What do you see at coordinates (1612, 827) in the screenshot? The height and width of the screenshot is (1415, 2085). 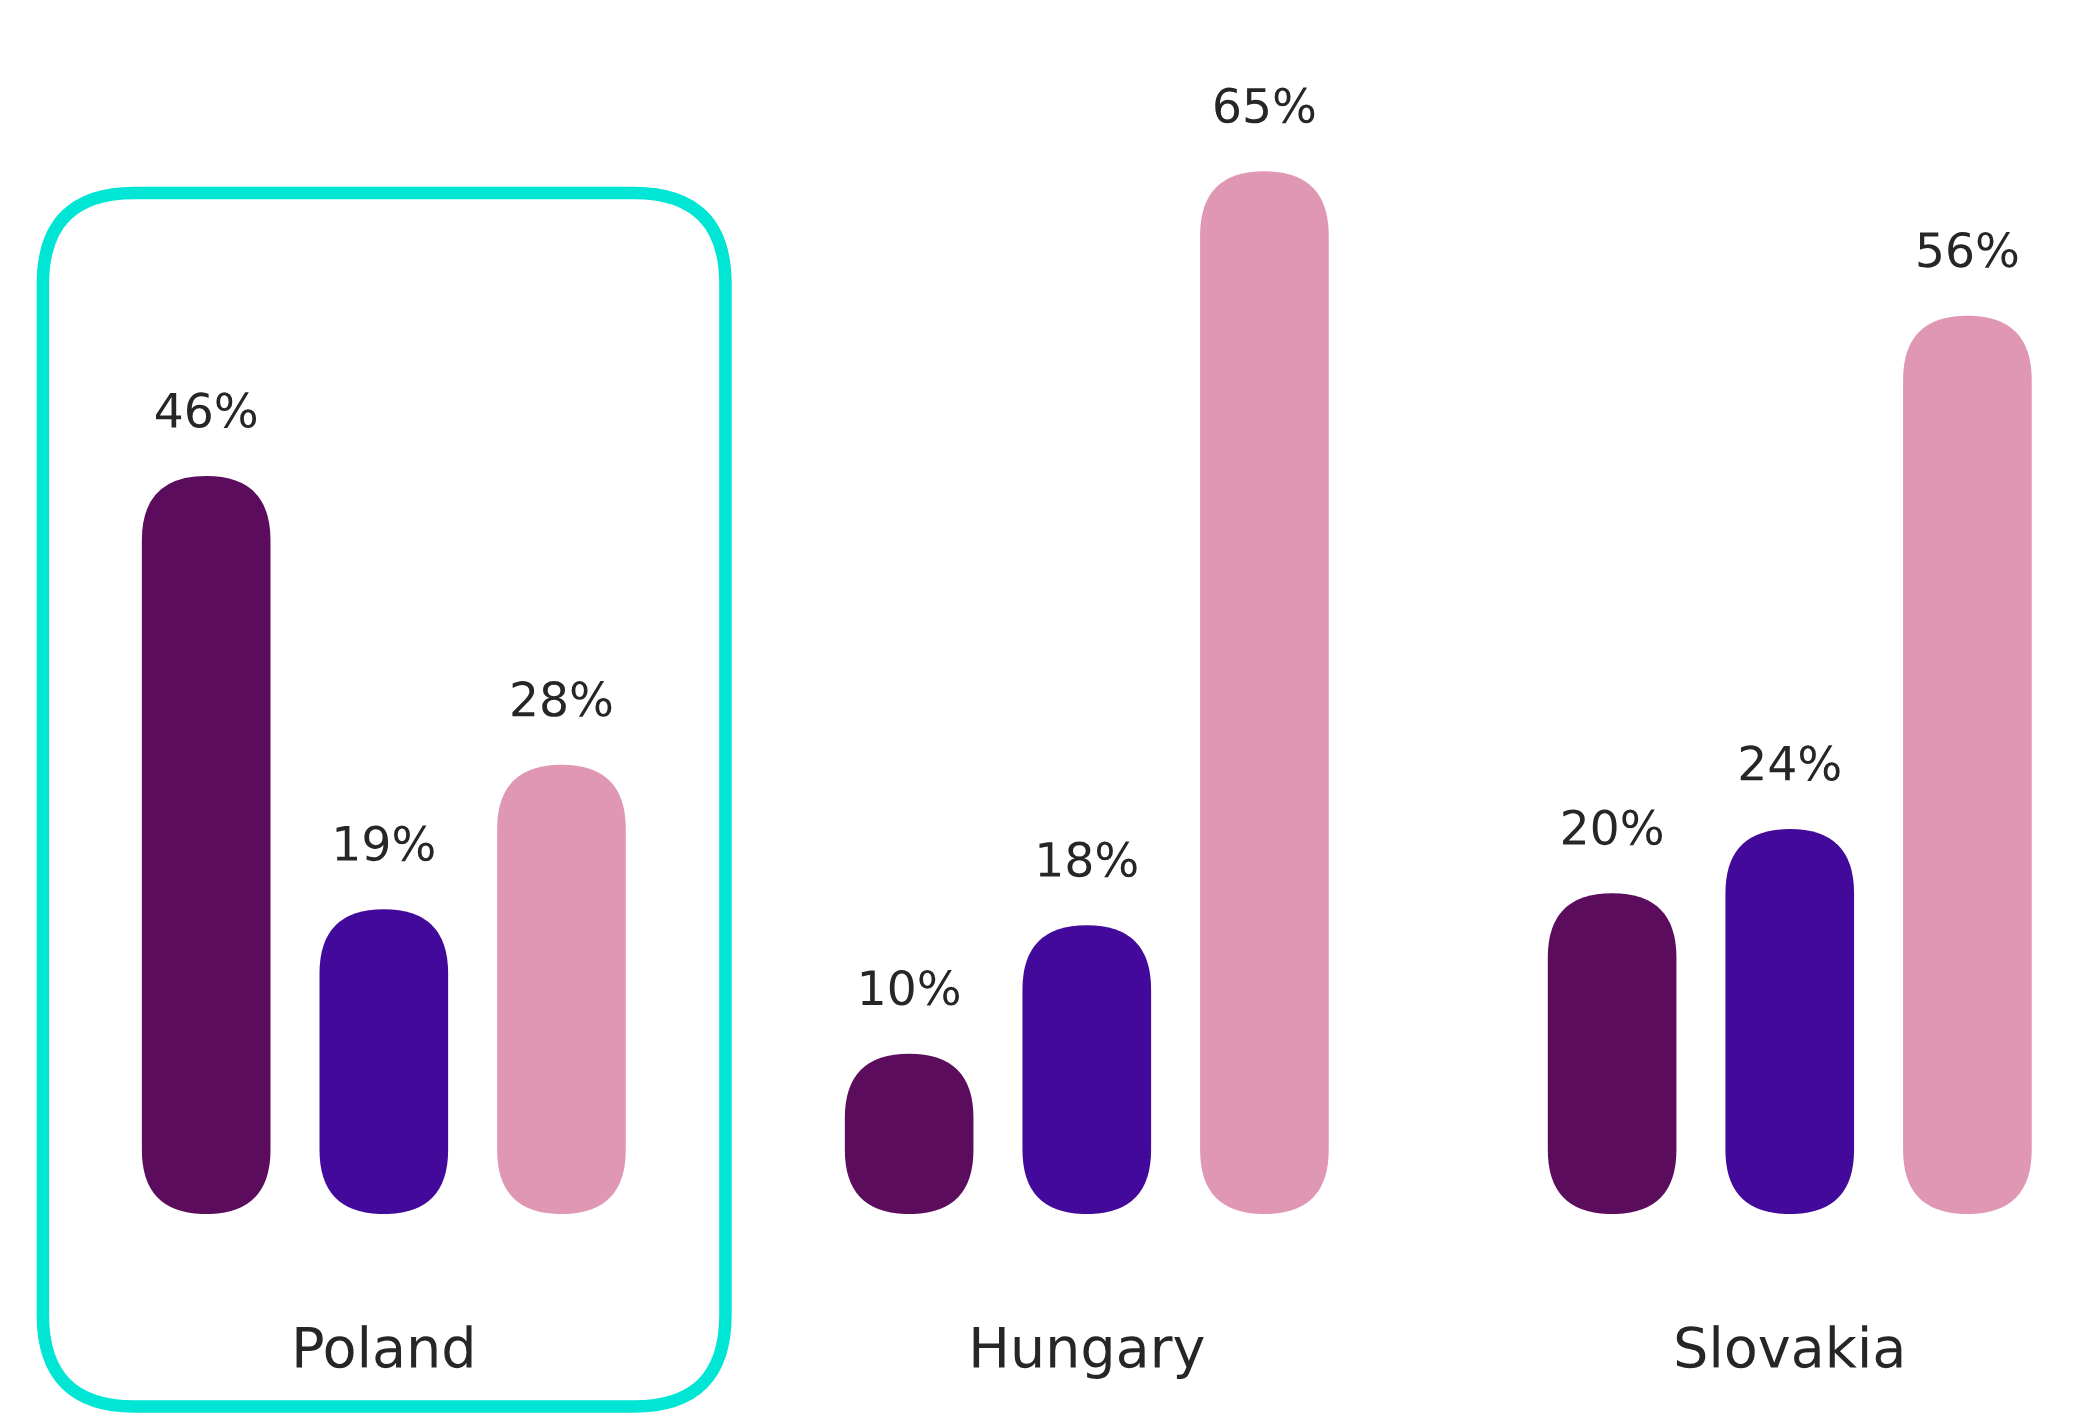 I see `data-label: 20%` at bounding box center [1612, 827].